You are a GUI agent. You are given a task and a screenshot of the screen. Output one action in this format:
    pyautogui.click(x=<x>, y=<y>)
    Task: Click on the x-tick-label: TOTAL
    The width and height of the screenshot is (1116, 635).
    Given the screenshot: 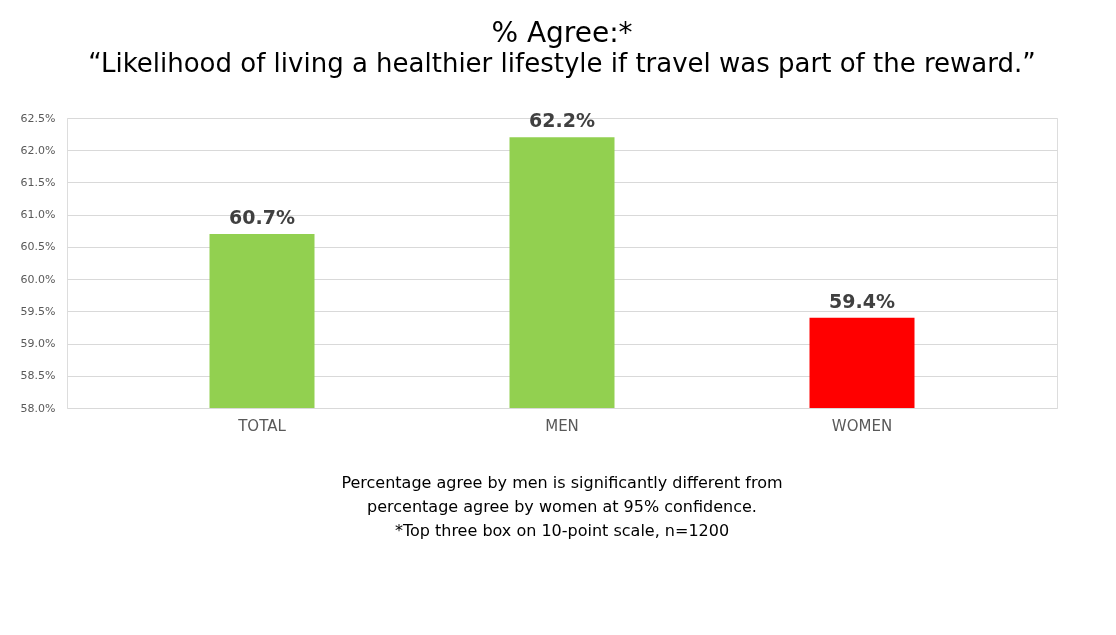 What is the action you would take?
    pyautogui.click(x=262, y=425)
    